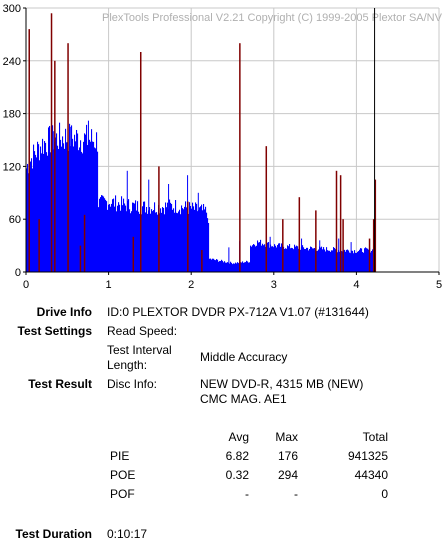 This screenshot has height=542, width=445. Describe the element at coordinates (26, 285) in the screenshot. I see `x-tick-label: 0` at that location.